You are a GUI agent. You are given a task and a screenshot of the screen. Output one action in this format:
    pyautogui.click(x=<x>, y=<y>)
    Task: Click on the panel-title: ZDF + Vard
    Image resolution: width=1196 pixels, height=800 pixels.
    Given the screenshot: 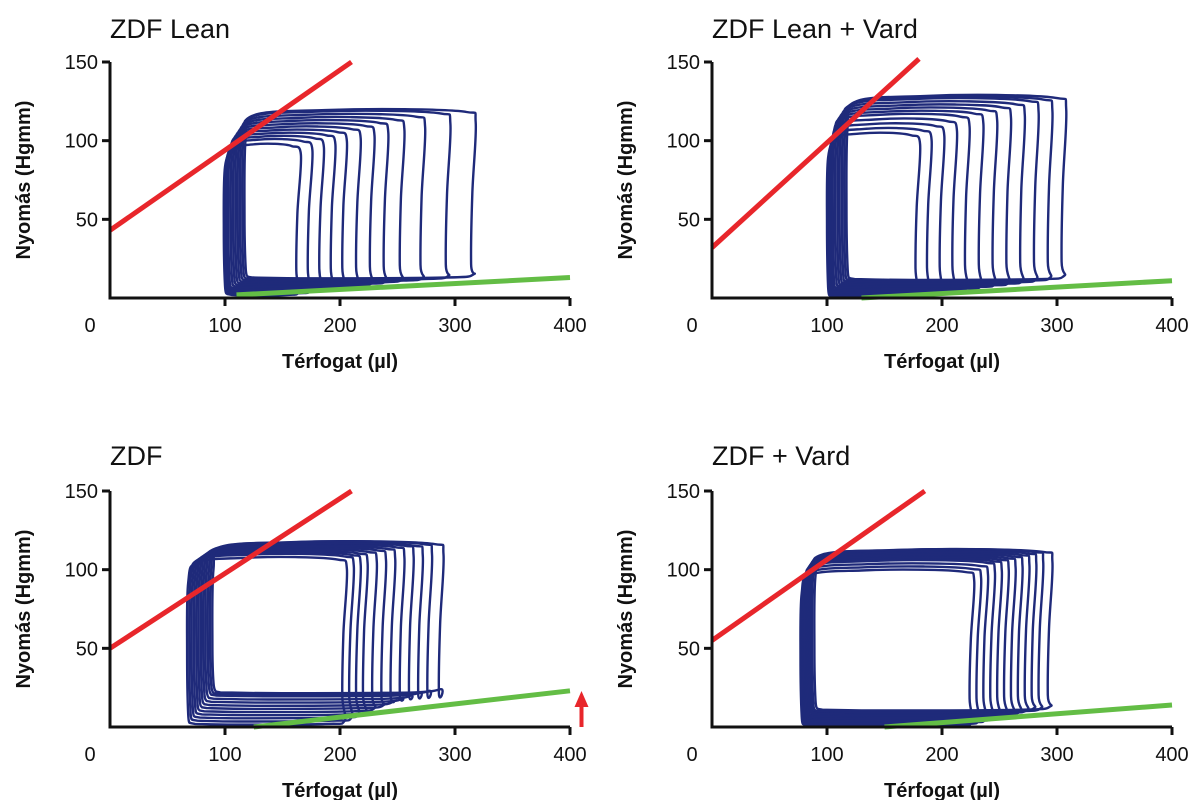 What is the action you would take?
    pyautogui.click(x=781, y=456)
    